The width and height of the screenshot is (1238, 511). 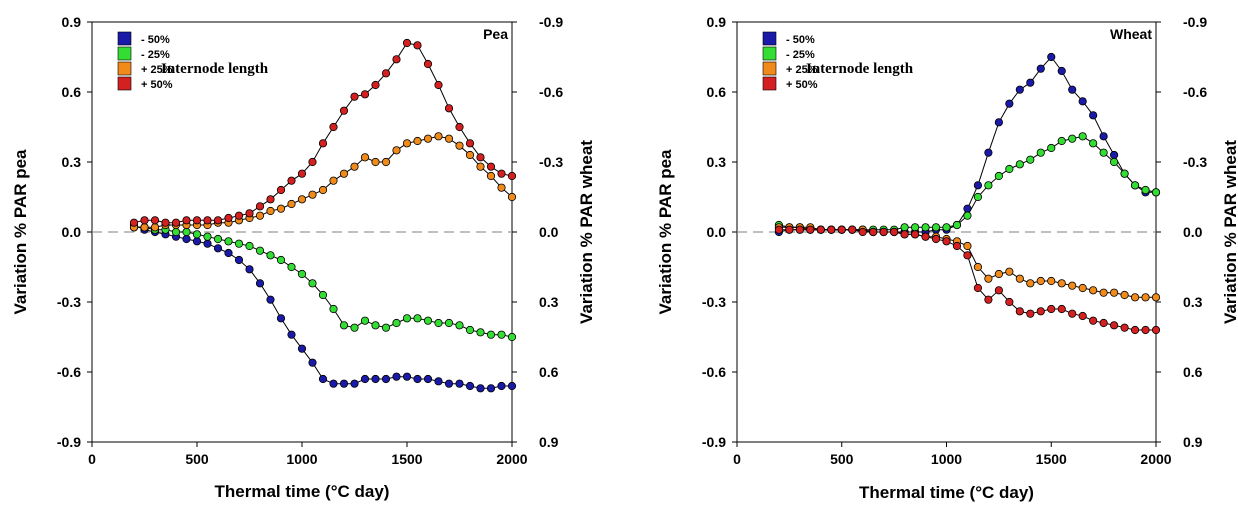 I want to click on y-tick-label: 0.0, so click(x=72, y=232).